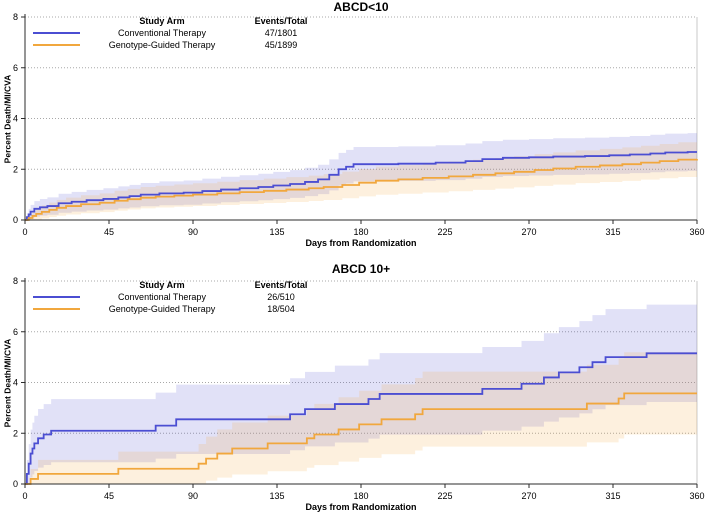  Describe the element at coordinates (281, 309) in the screenshot. I see `legend-events-genotype: 18/504` at that location.